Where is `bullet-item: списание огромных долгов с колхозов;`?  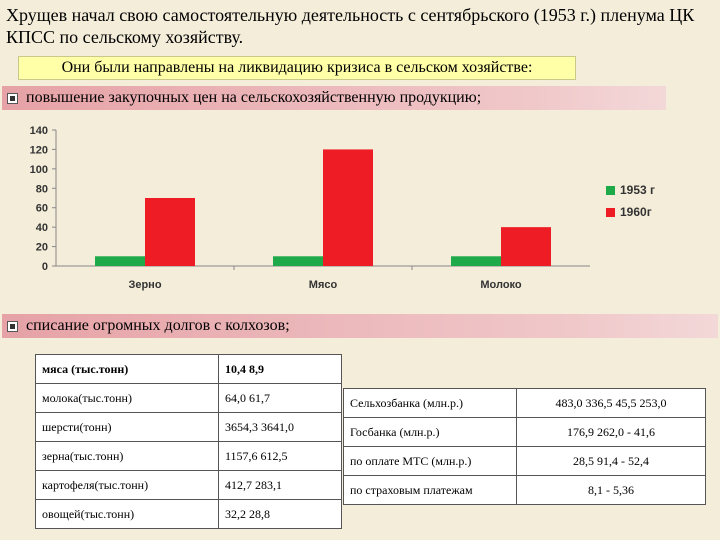 bullet-item: списание огромных долгов с колхозов; is located at coordinates (360, 326).